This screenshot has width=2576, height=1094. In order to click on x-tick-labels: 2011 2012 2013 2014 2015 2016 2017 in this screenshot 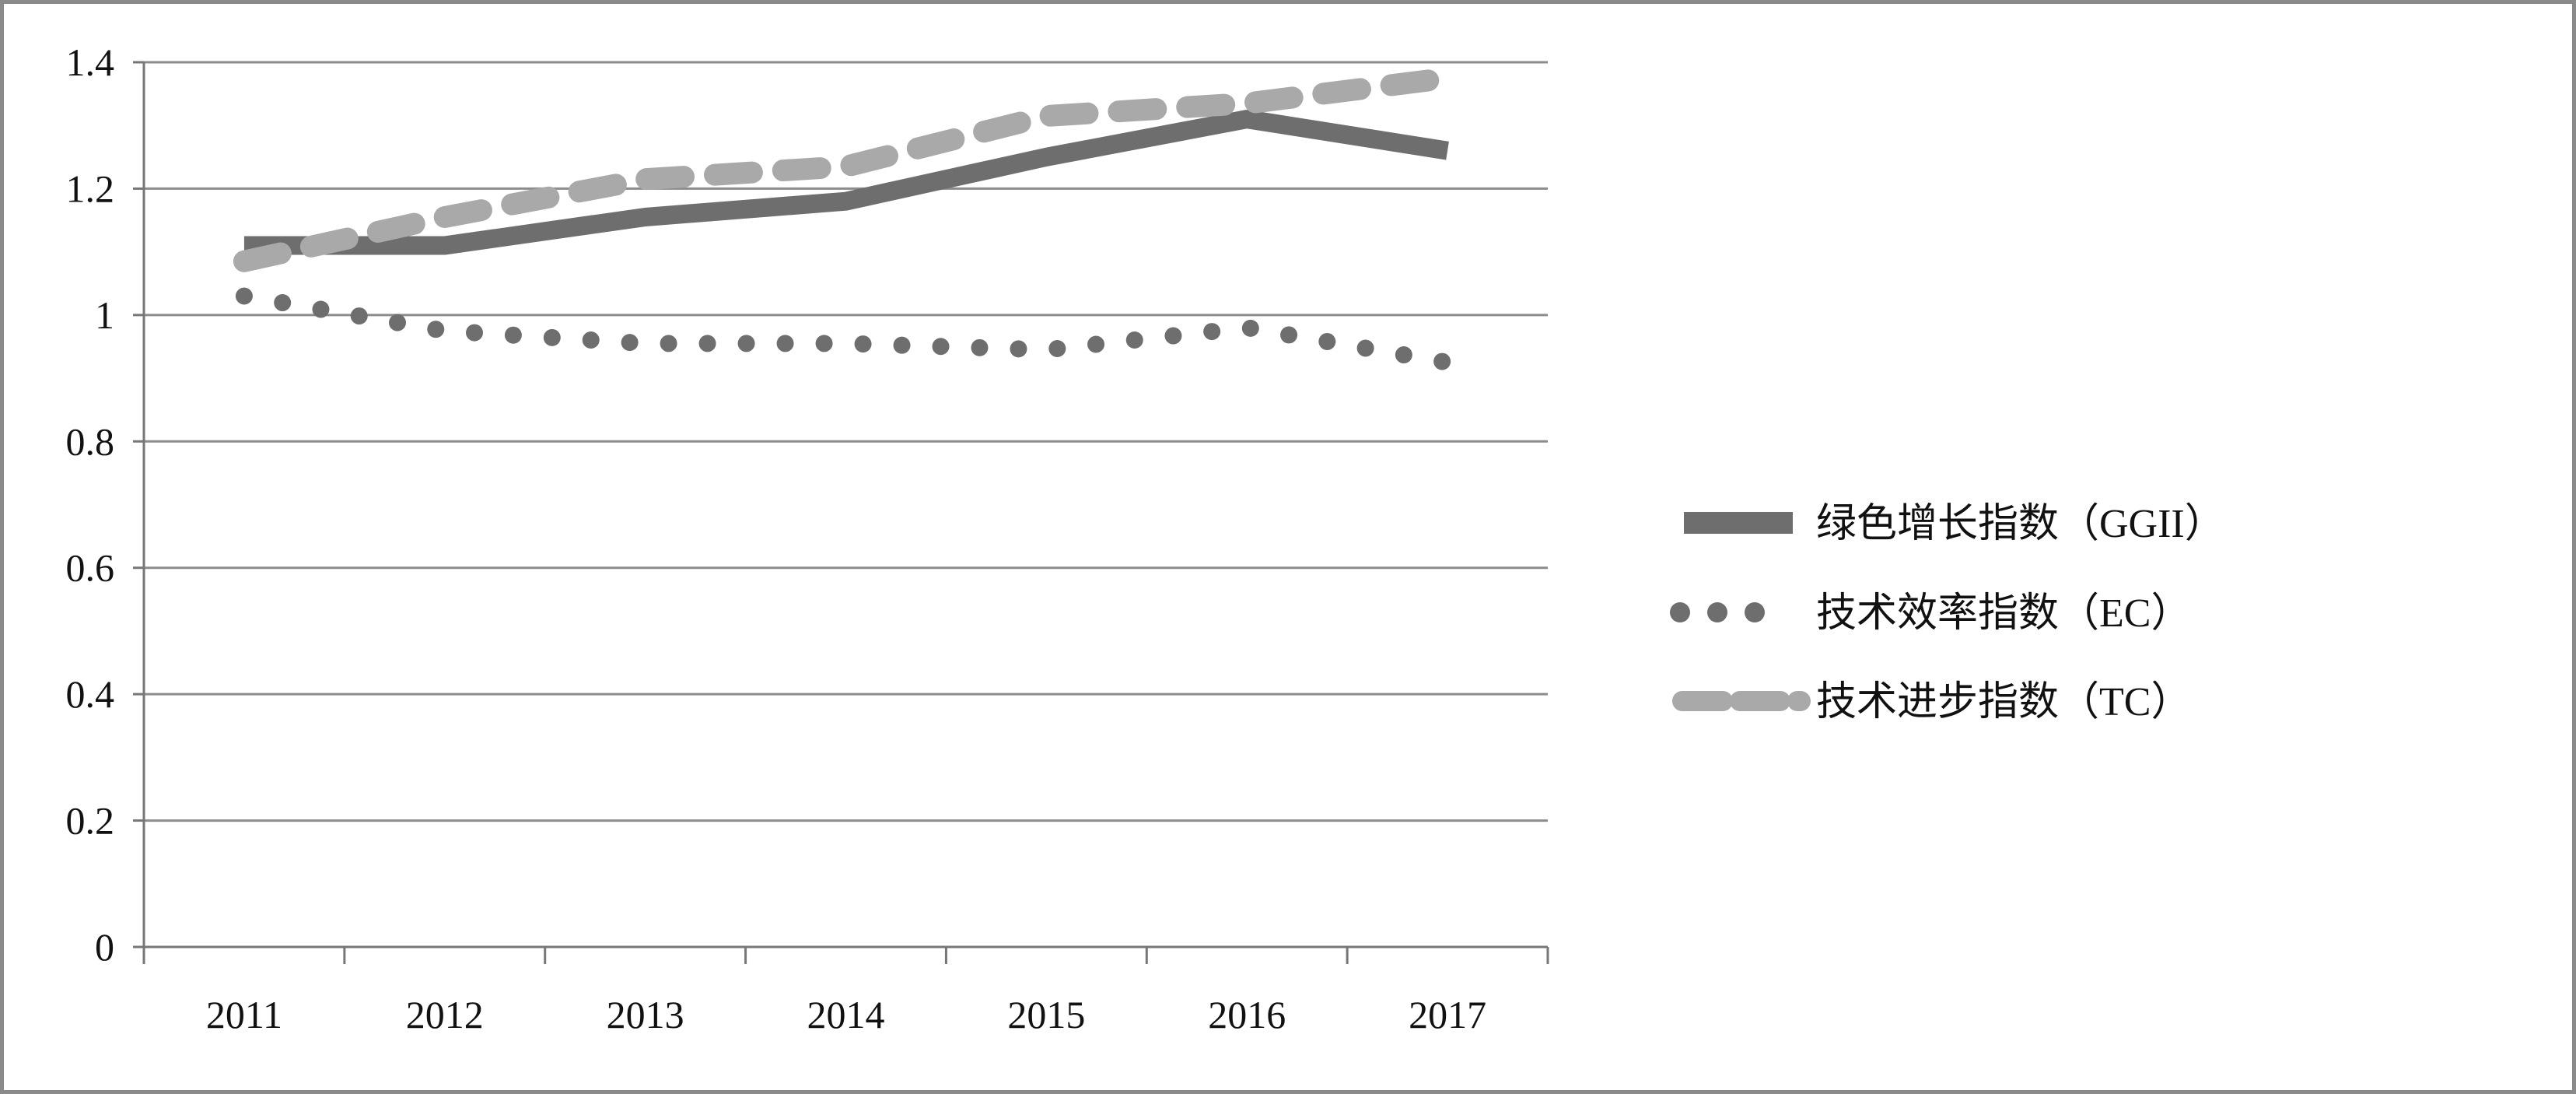, I will do `click(846, 1014)`.